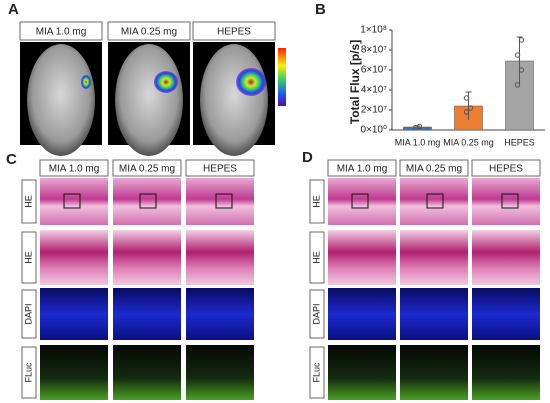 The width and height of the screenshot is (550, 403). I want to click on y-tick-label: 4×10⁷, so click(374, 90).